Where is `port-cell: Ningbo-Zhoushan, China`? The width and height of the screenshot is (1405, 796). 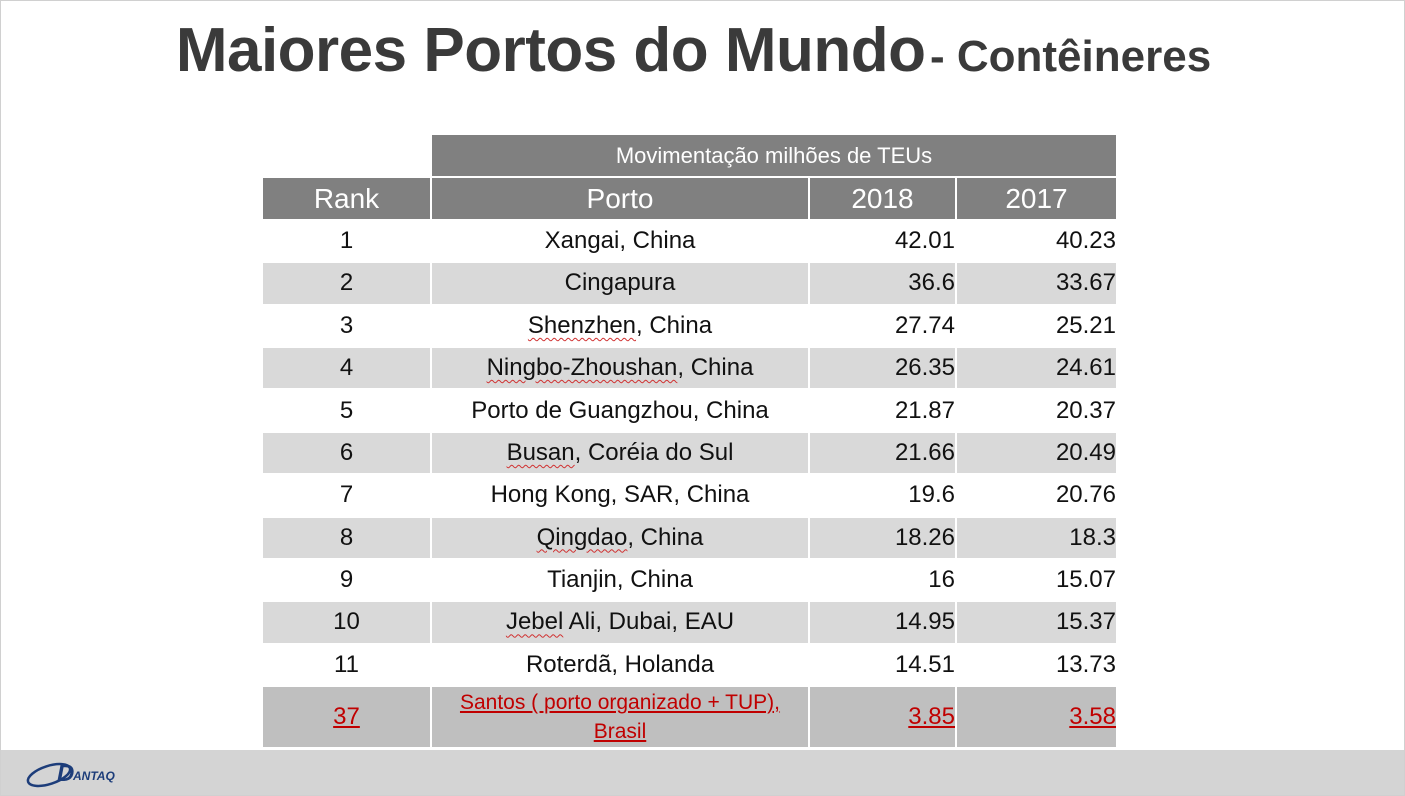
port-cell: Ningbo-Zhoushan, China is located at coordinates (620, 368).